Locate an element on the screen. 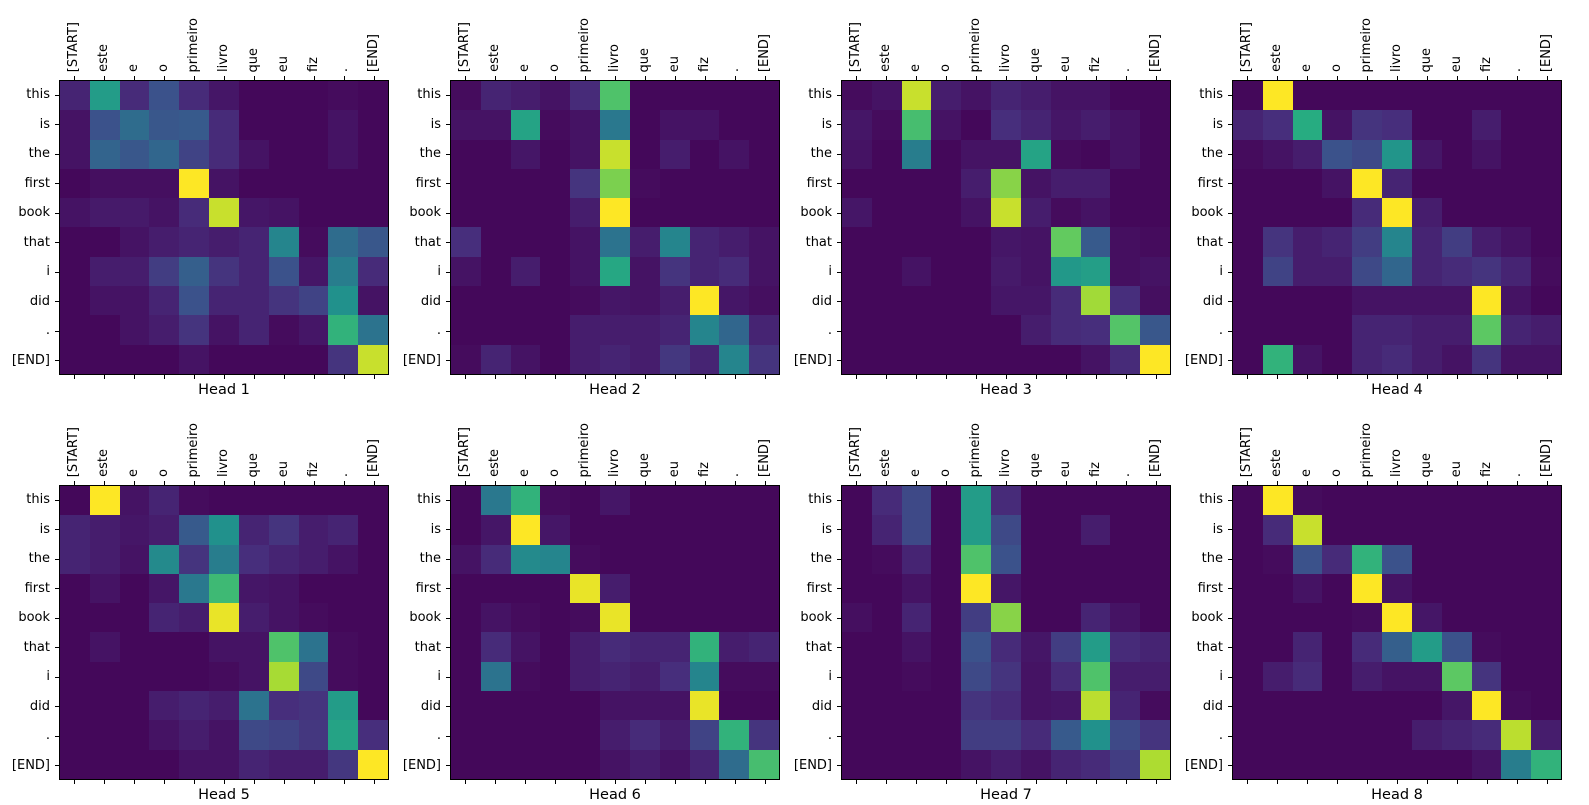  y-tick-label: [END] is located at coordinates (1203, 765).